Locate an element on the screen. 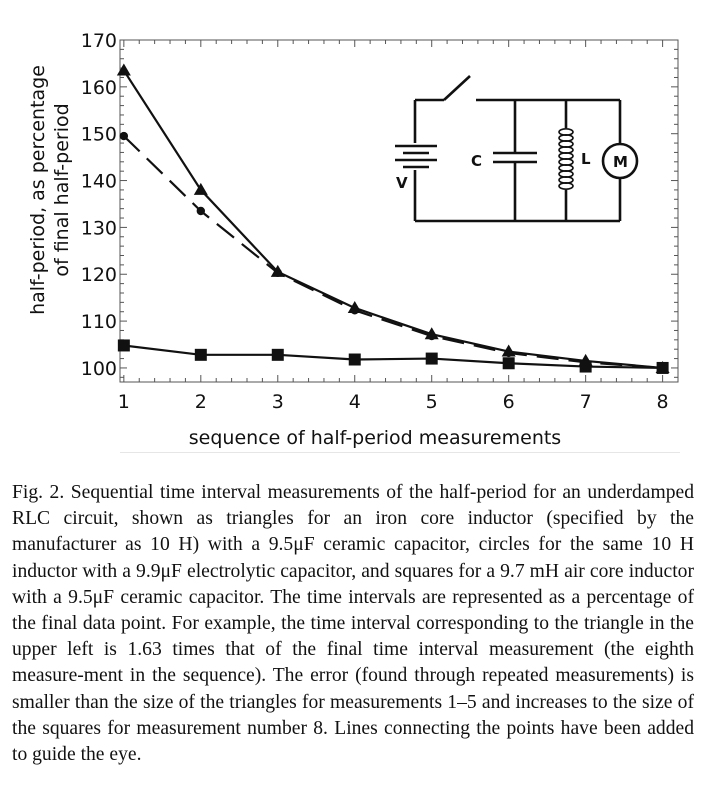 The width and height of the screenshot is (713, 808). y-tick-label: 130 is located at coordinates (99, 228).